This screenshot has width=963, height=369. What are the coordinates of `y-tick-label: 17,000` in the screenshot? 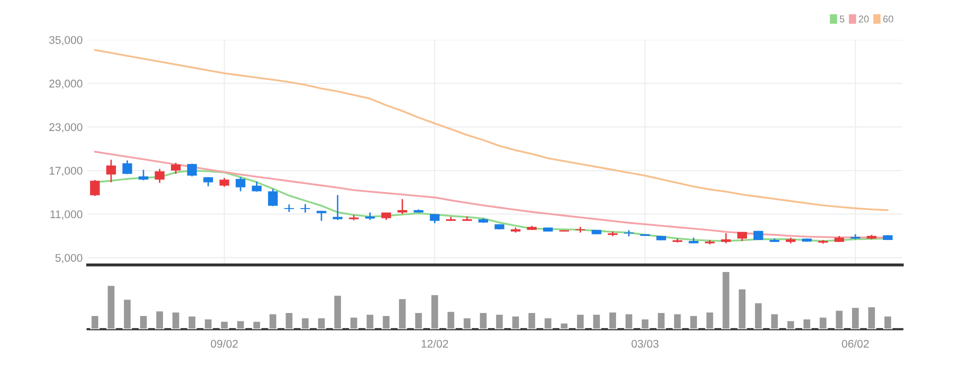 It's located at (66, 171).